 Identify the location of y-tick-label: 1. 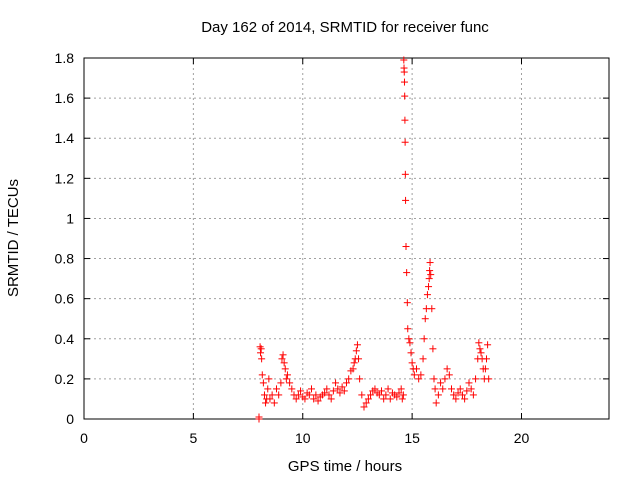
(70, 218).